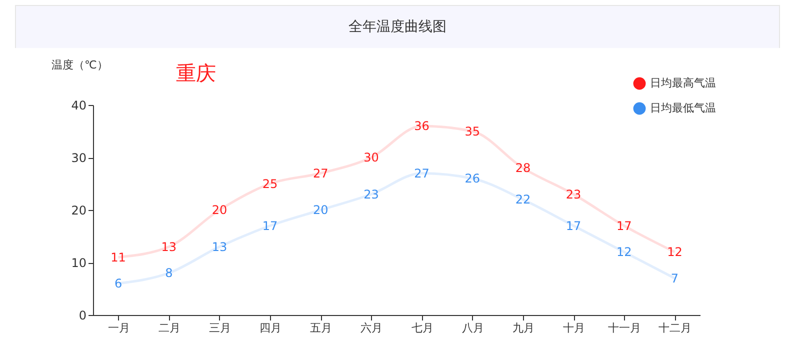 The height and width of the screenshot is (357, 794). What do you see at coordinates (196, 73) in the screenshot?
I see `chart-subtitle: 重庆` at bounding box center [196, 73].